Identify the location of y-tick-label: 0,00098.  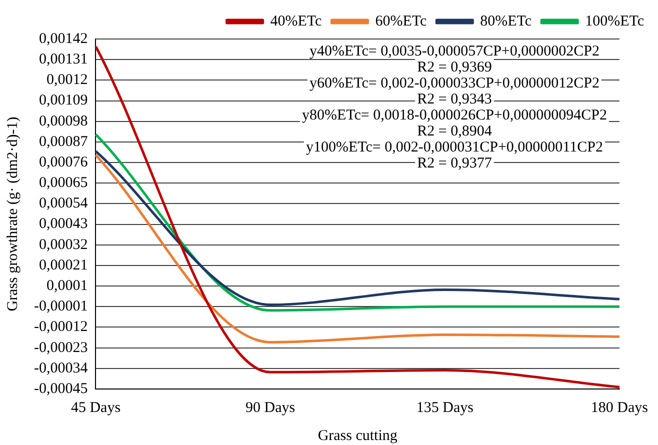
(63, 121).